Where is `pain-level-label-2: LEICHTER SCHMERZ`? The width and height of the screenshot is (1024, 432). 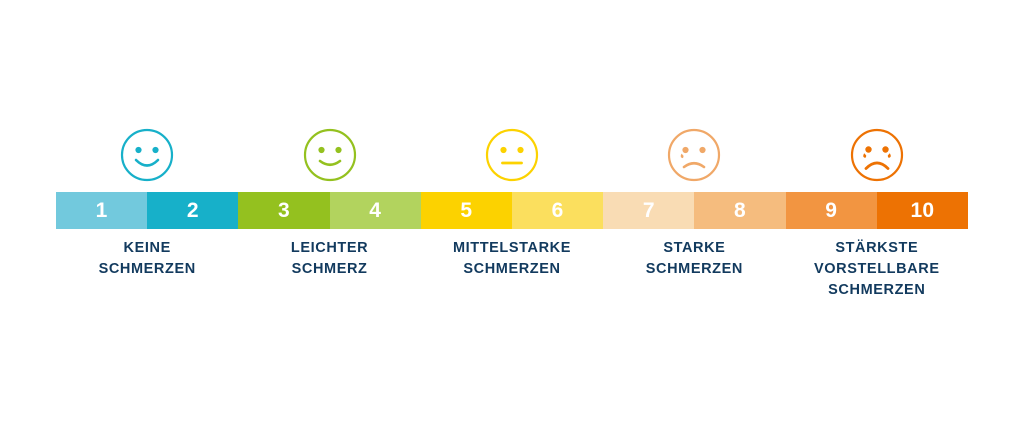
pain-level-label-2: LEICHTER SCHMERZ is located at coordinates (329, 259).